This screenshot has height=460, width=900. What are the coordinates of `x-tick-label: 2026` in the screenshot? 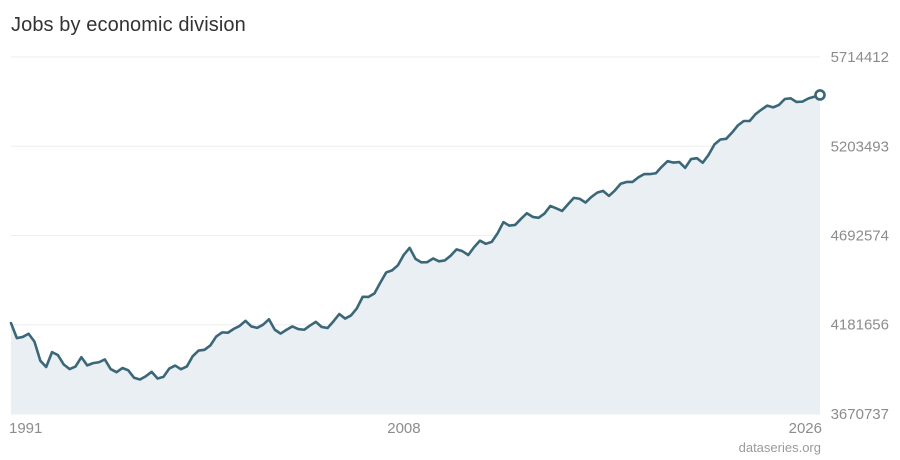 It's located at (805, 428).